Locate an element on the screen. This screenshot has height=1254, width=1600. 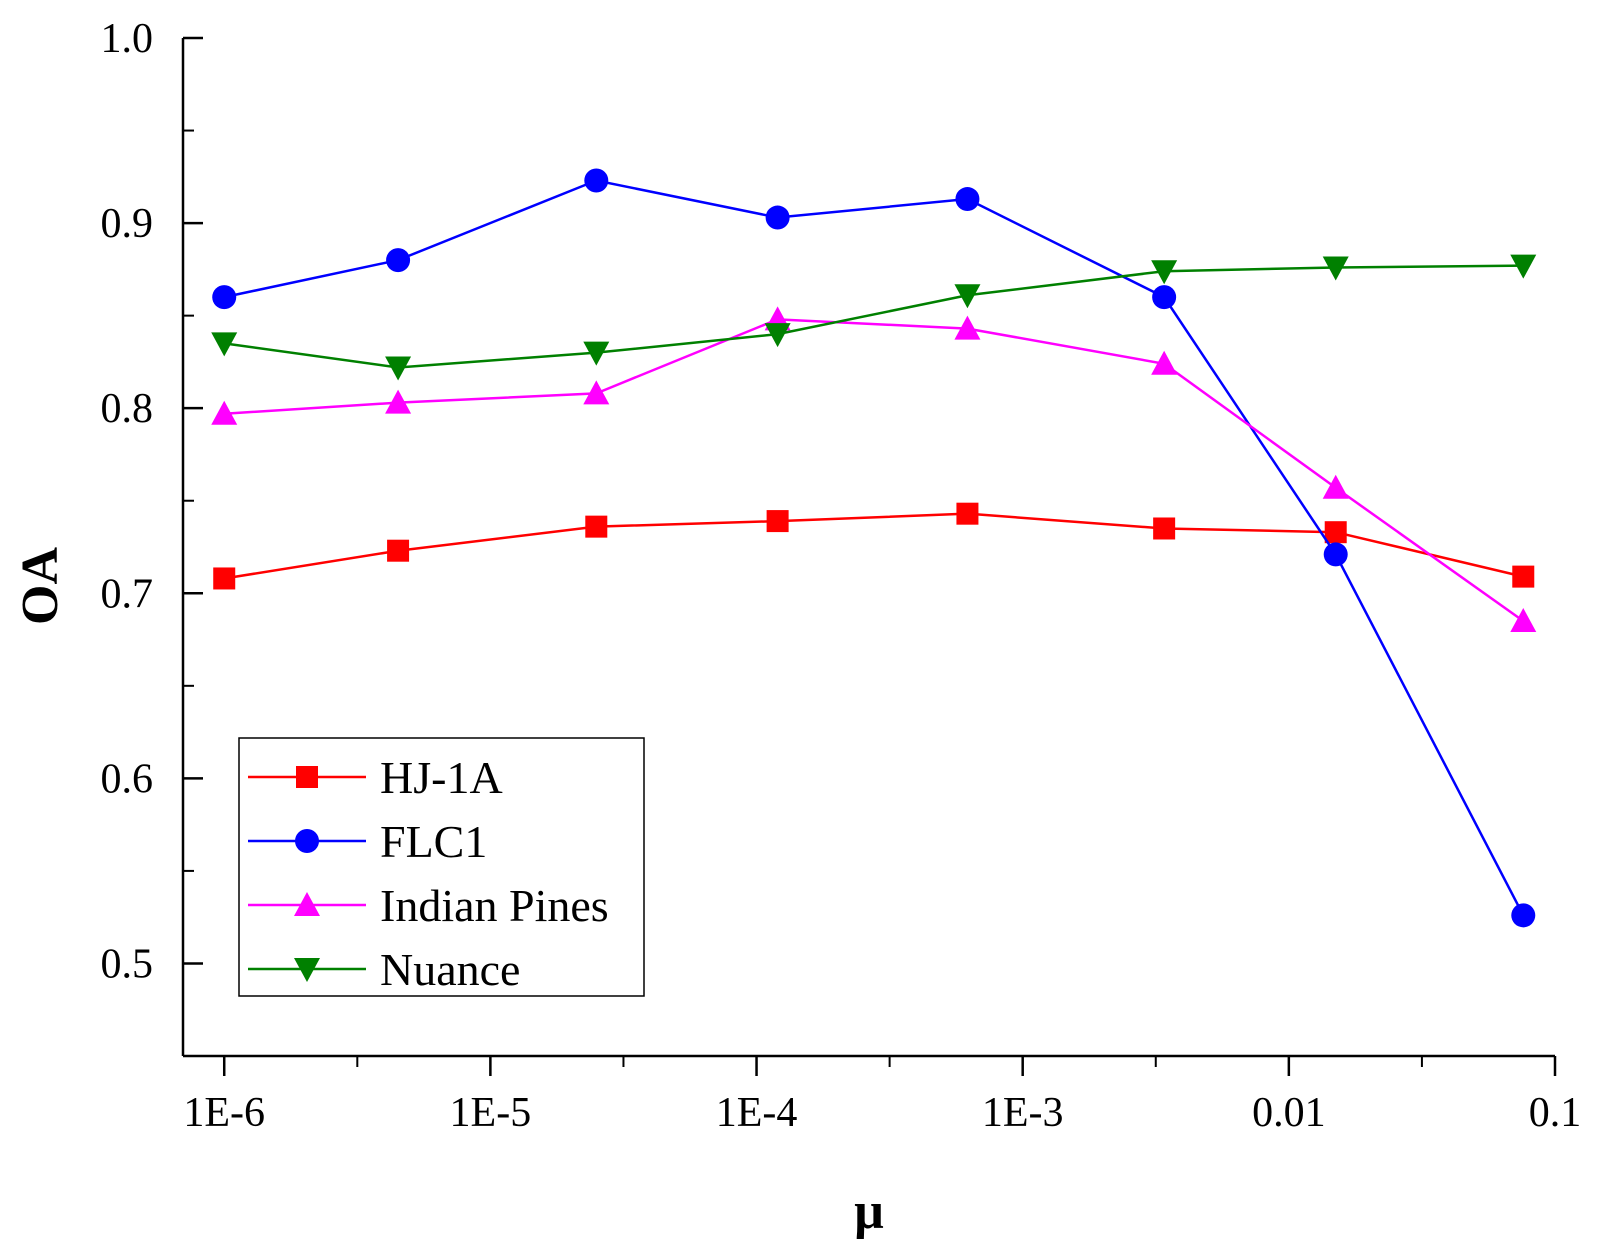
legend-label: Indian Pines is located at coordinates (494, 905).